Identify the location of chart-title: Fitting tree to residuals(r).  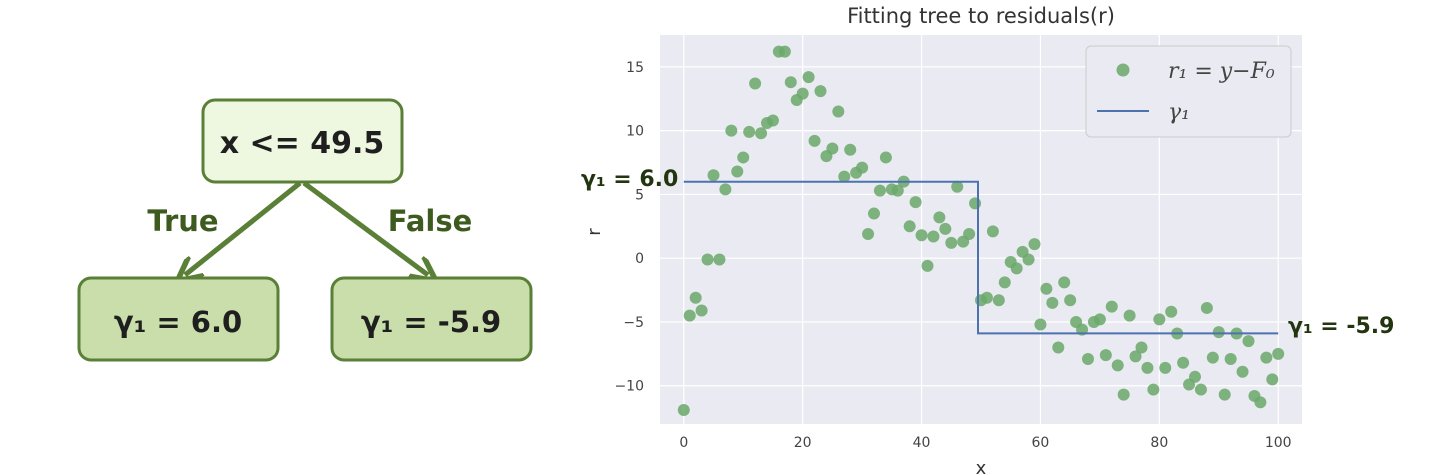
(981, 16).